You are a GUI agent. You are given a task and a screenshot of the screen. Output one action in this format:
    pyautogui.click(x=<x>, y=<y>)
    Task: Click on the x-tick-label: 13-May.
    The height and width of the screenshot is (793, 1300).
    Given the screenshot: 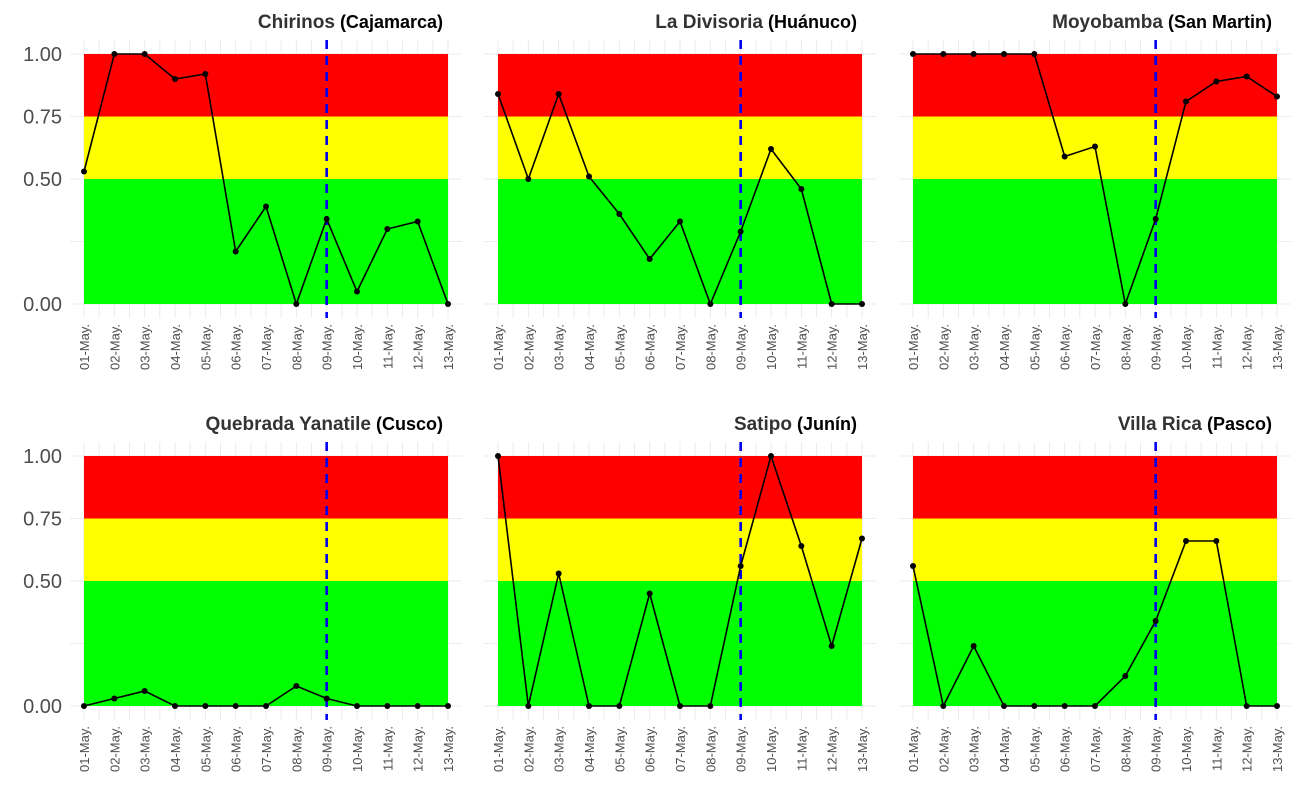 What is the action you would take?
    pyautogui.click(x=862, y=749)
    